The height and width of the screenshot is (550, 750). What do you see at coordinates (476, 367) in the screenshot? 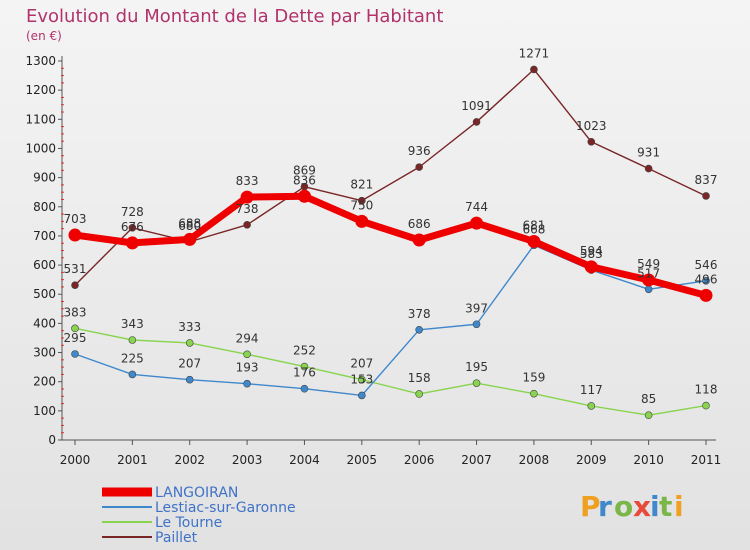
I see `data-label-Le Tourne: 195` at bounding box center [476, 367].